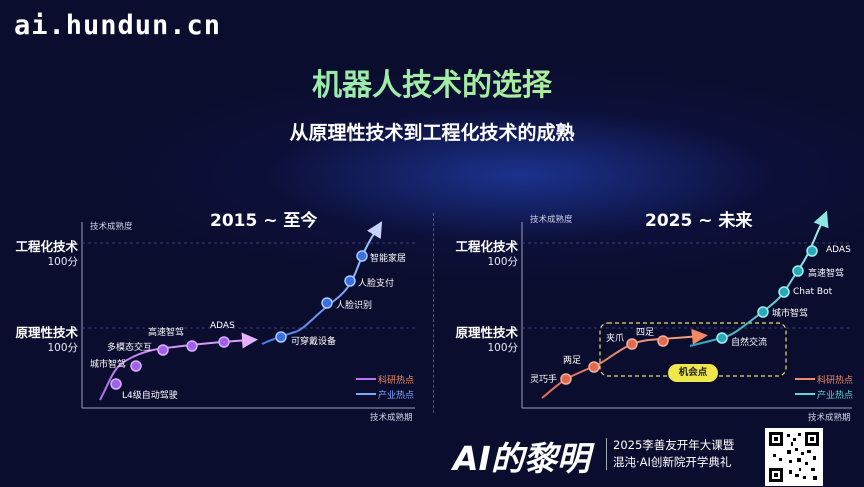 The width and height of the screenshot is (864, 487). Describe the element at coordinates (798, 271) in the screenshot. I see `right-point-highway` at that location.